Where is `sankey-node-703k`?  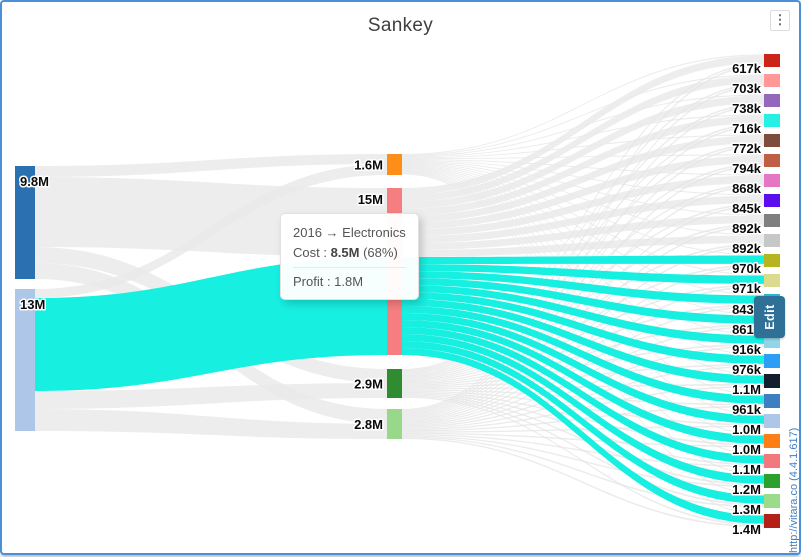
sankey-node-703k is located at coordinates (772, 80).